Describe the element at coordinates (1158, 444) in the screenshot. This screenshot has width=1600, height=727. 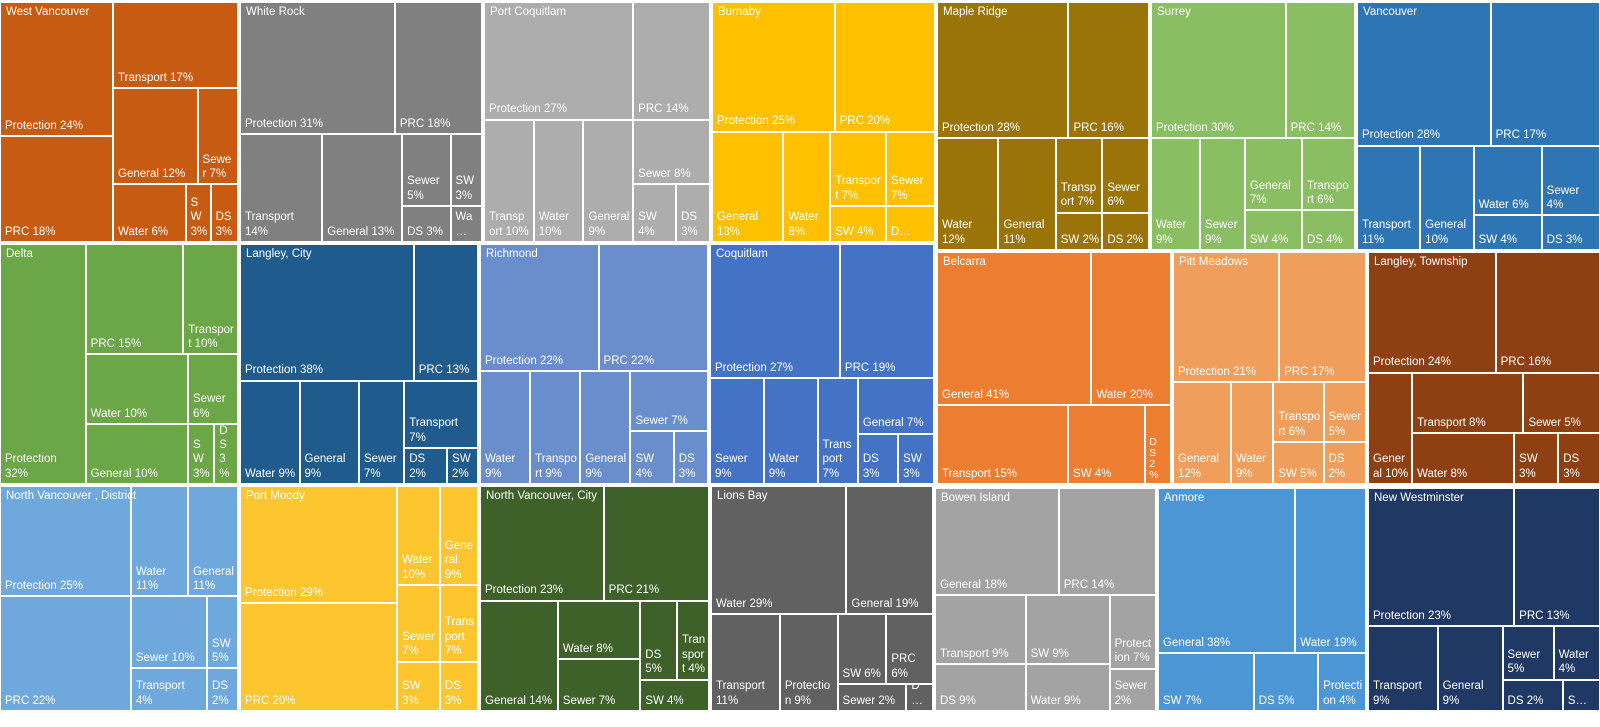
I see `treemap-tile: DS 2 %` at that location.